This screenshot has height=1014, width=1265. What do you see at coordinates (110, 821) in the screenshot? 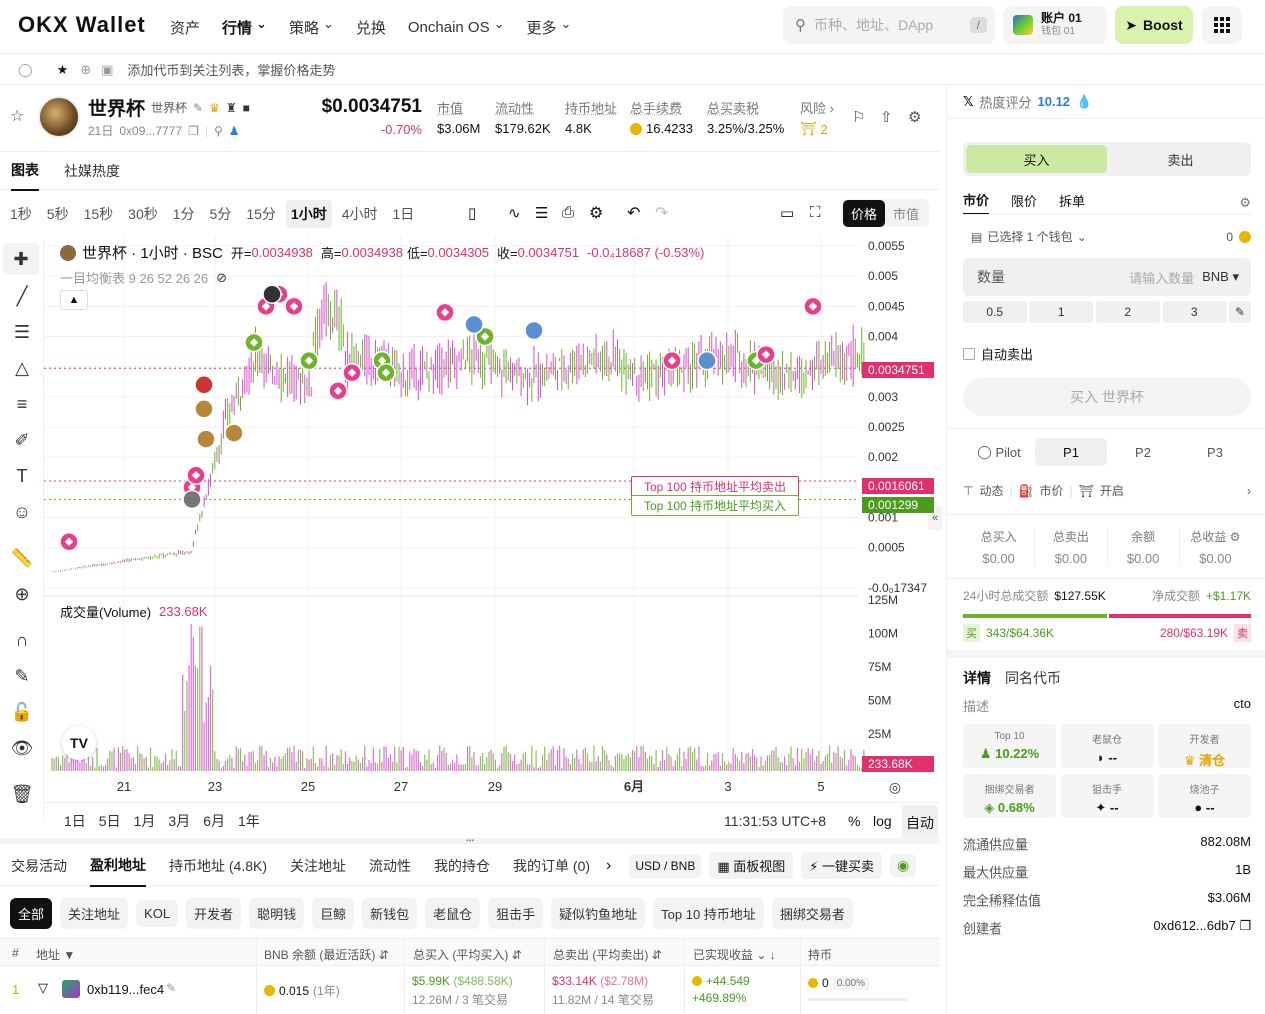
I see `range-1: 5日` at bounding box center [110, 821].